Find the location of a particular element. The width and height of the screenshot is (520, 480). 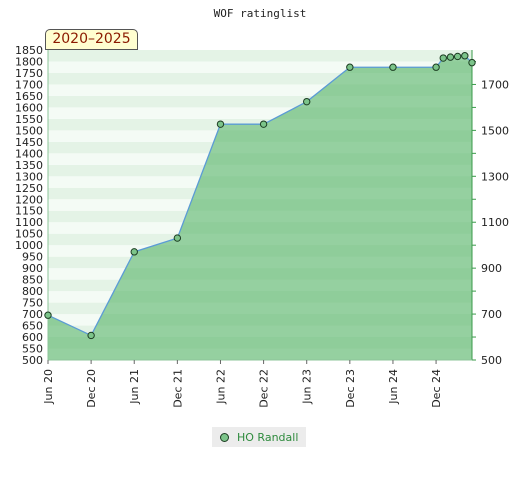

y-left-tick-label: 1700 is located at coordinates (29, 84).